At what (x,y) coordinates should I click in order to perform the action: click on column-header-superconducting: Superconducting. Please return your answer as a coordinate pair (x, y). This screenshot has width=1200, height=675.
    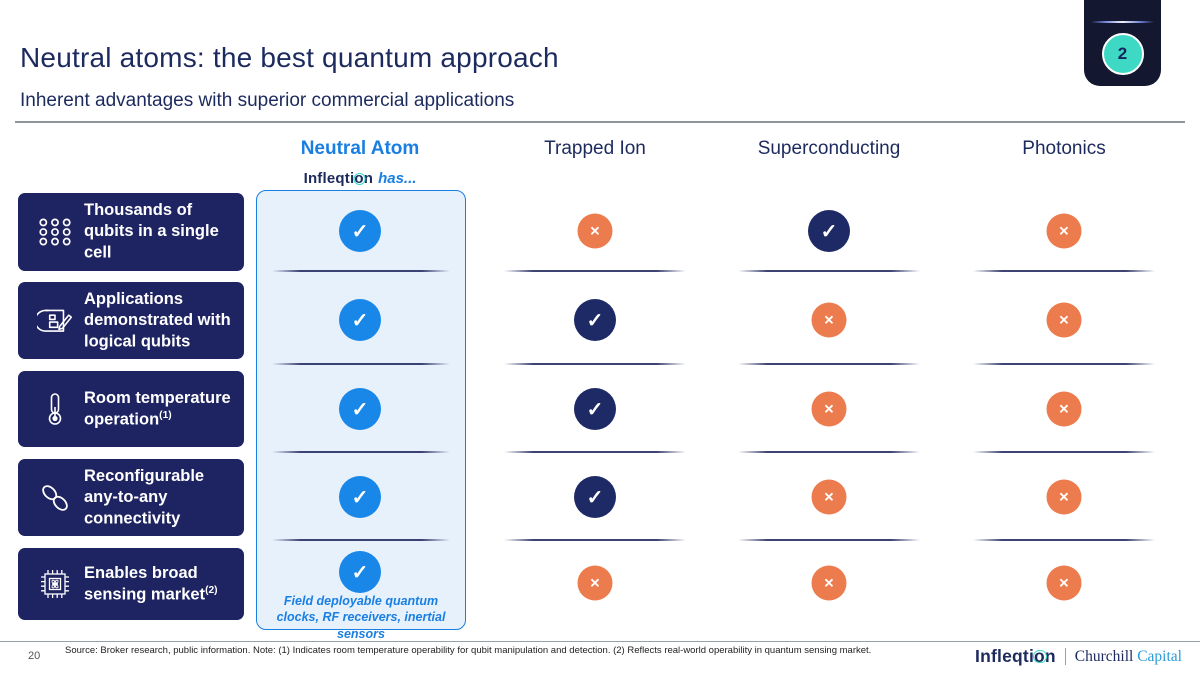
    Looking at the image, I should click on (829, 148).